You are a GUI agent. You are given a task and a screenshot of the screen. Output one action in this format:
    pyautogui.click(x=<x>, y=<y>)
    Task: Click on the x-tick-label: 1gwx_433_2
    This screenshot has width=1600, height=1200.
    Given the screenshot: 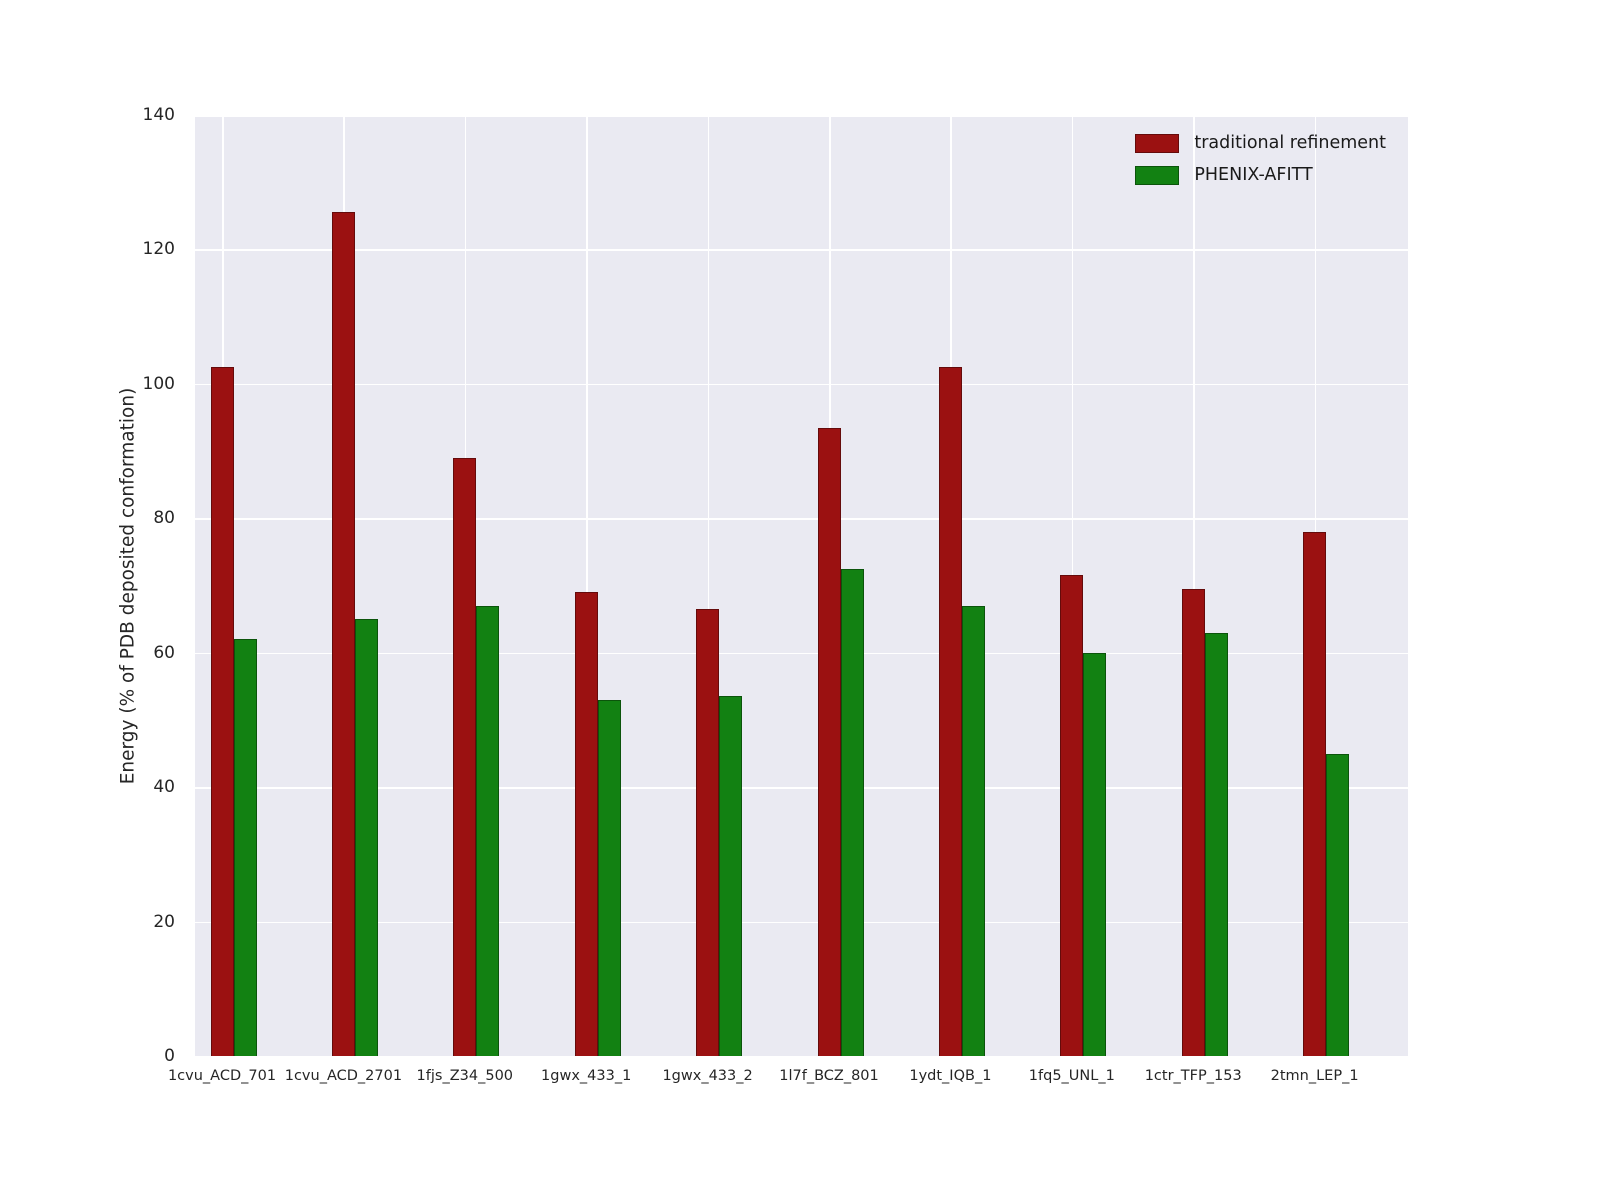 What is the action you would take?
    pyautogui.click(x=707, y=1076)
    